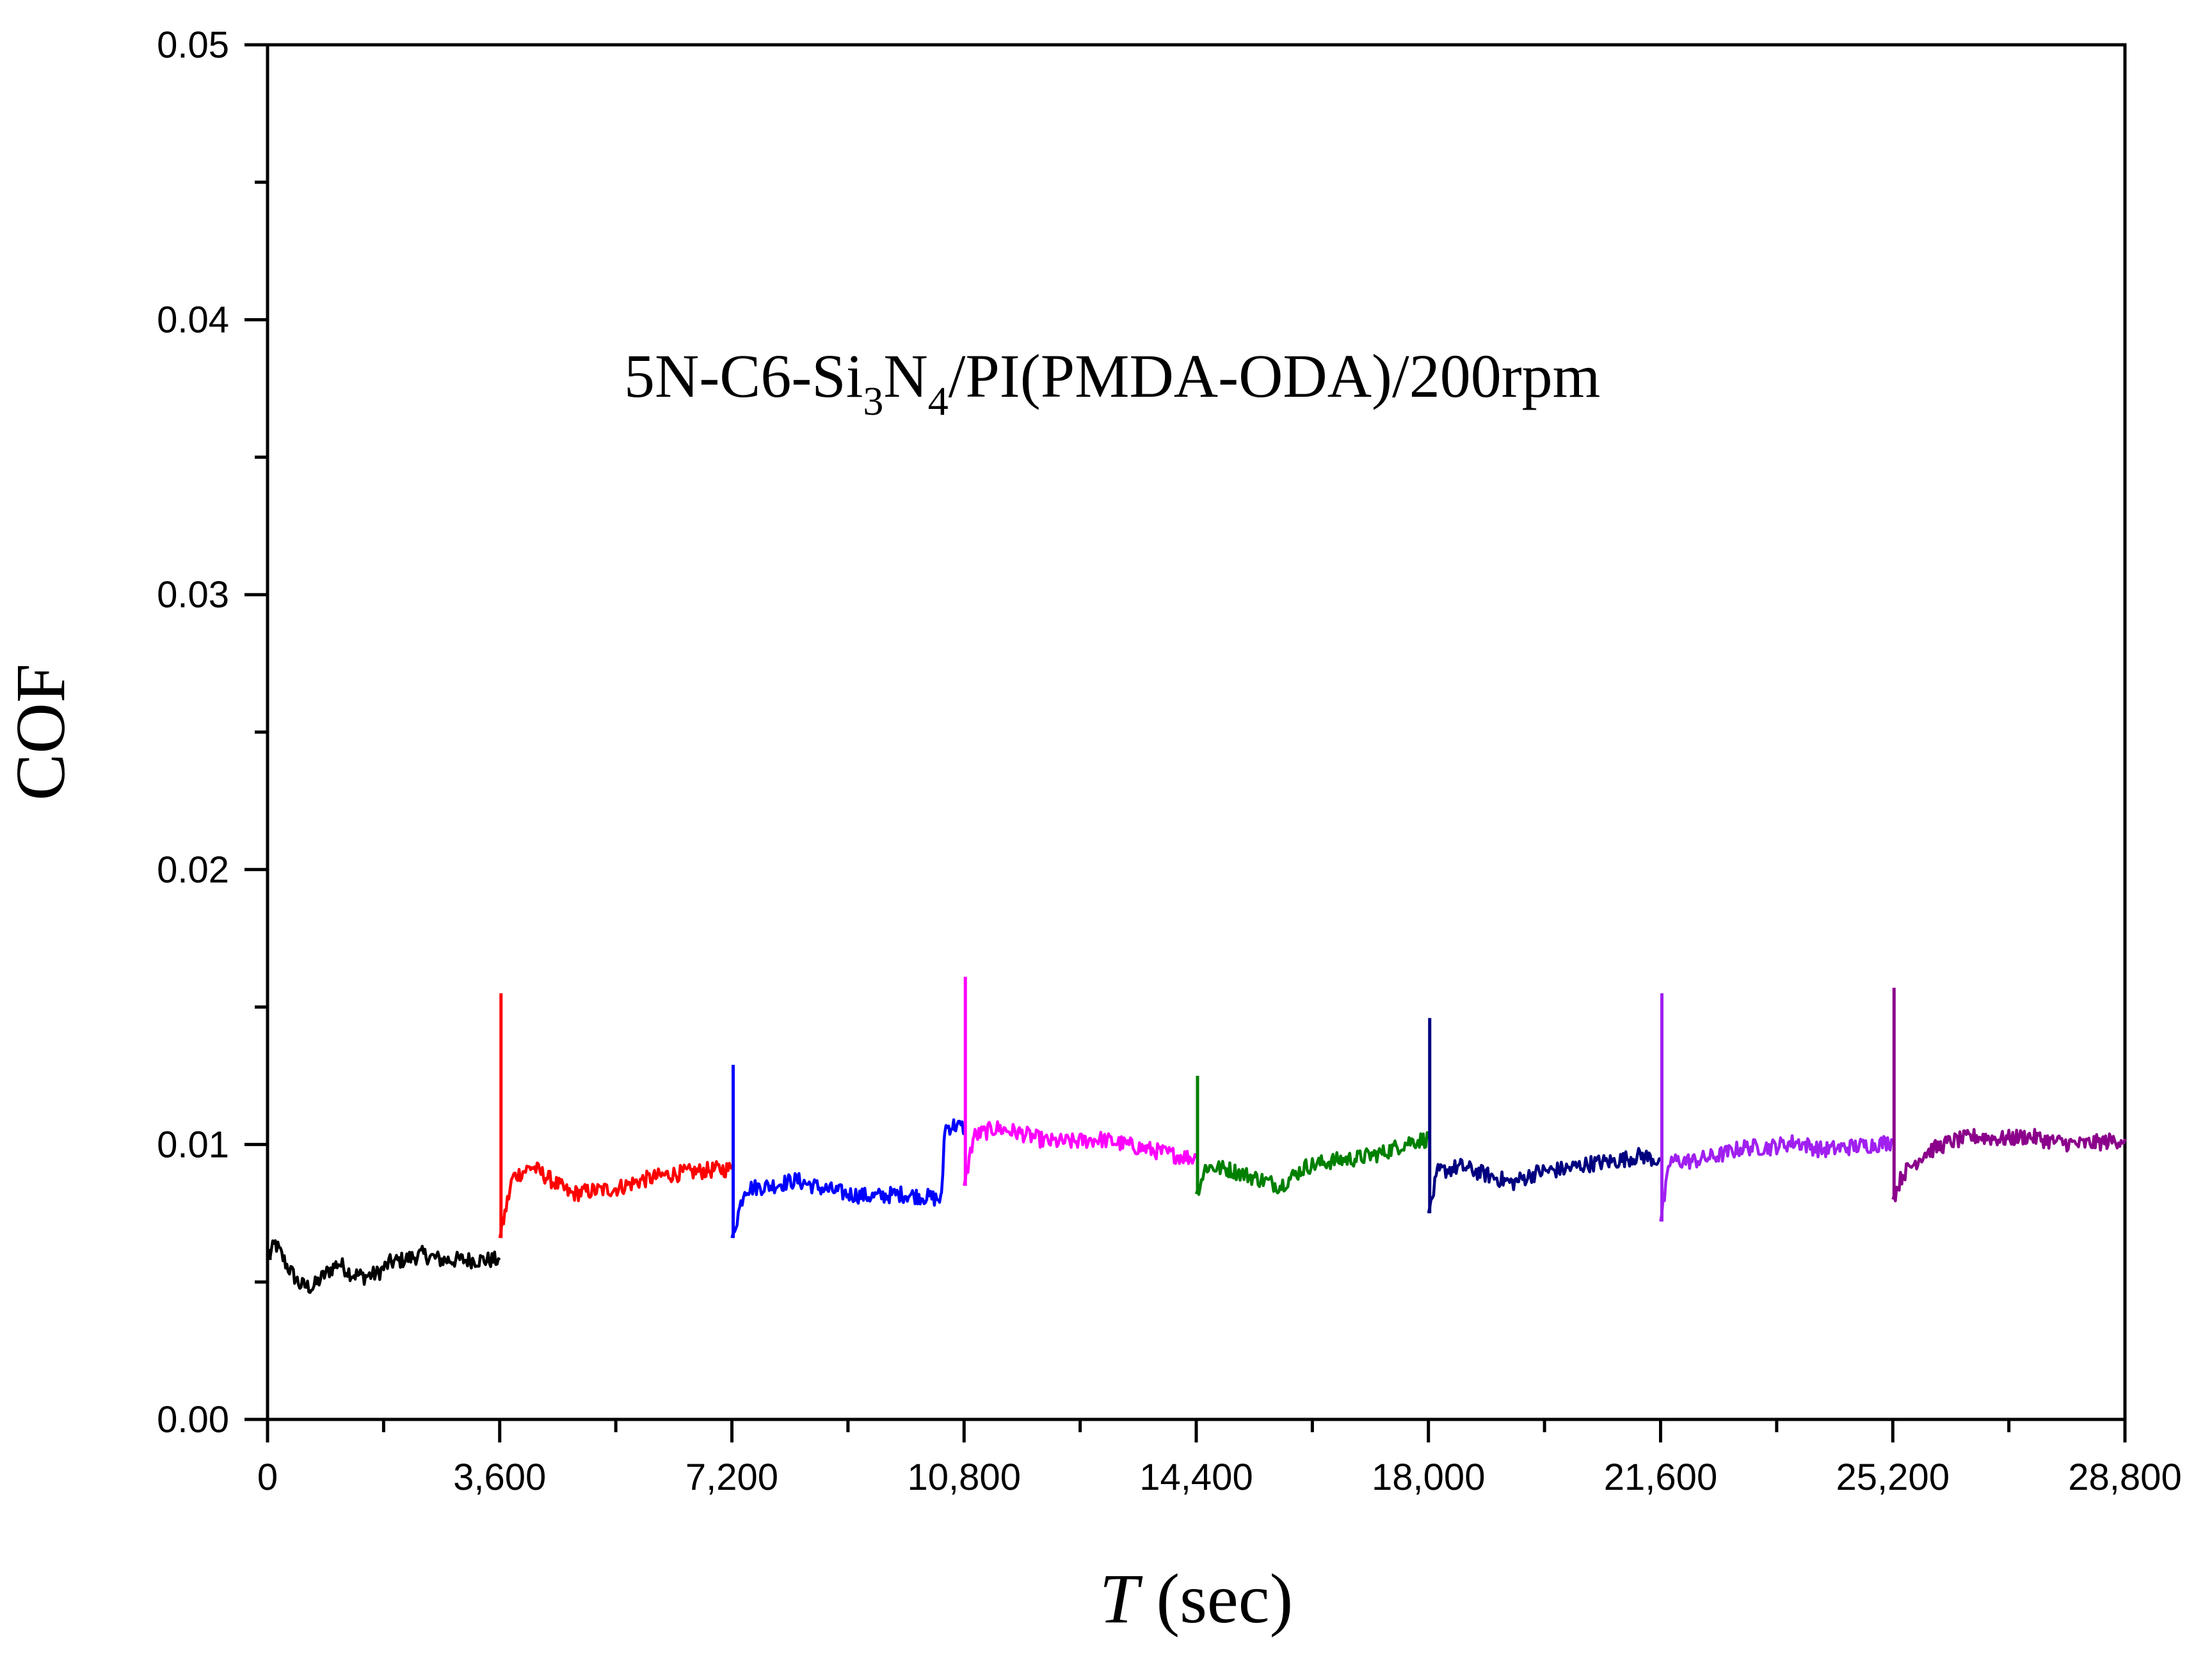  What do you see at coordinates (1196, 1477) in the screenshot?
I see `x-tick-label: 14,400` at bounding box center [1196, 1477].